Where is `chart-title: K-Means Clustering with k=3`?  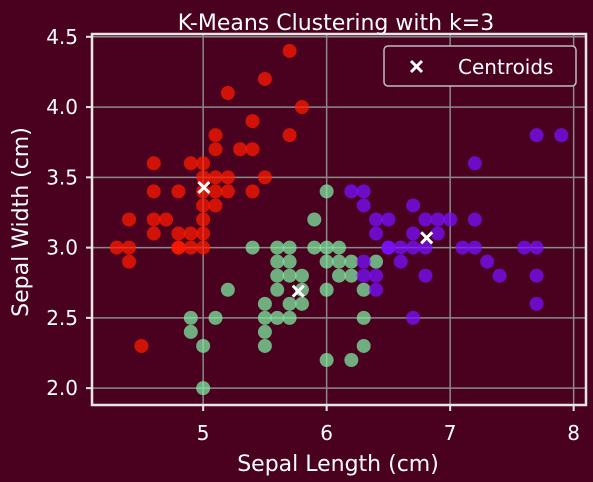 chart-title: K-Means Clustering with k=3 is located at coordinates (336, 23).